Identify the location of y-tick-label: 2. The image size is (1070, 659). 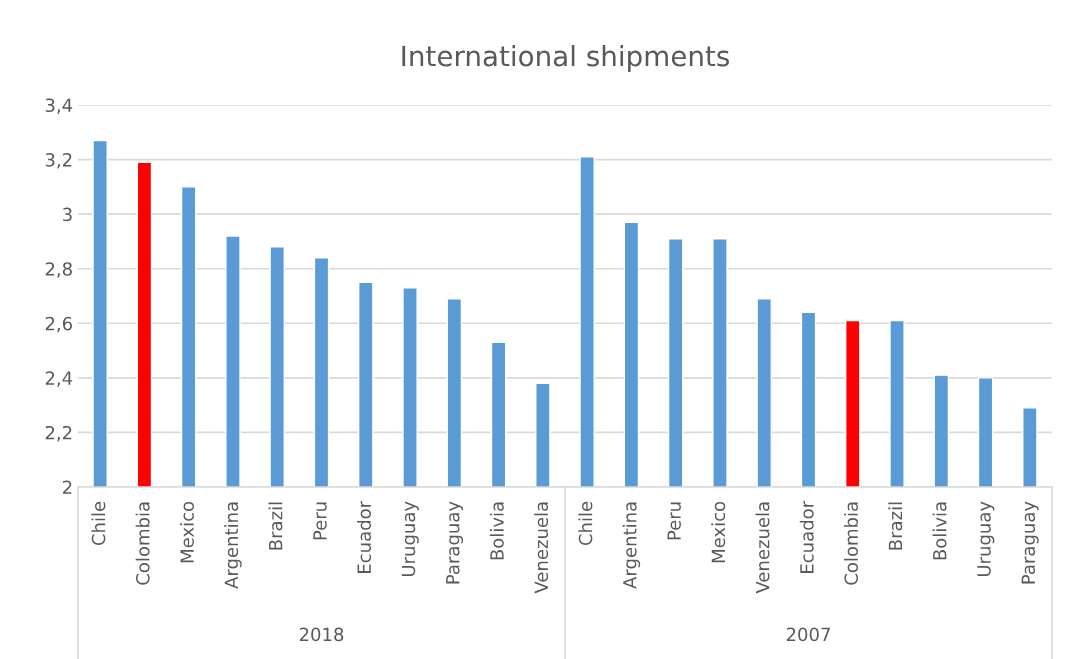
(67, 487).